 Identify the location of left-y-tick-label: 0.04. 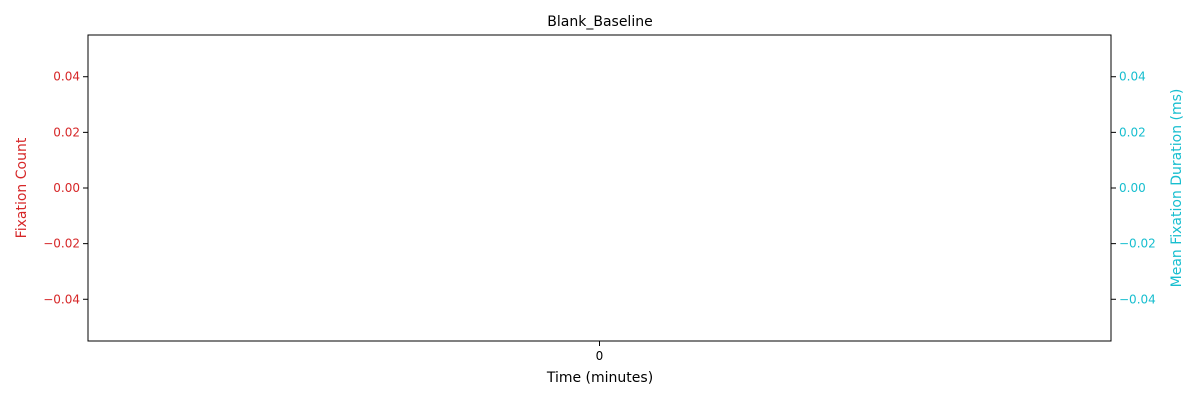
(66, 77).